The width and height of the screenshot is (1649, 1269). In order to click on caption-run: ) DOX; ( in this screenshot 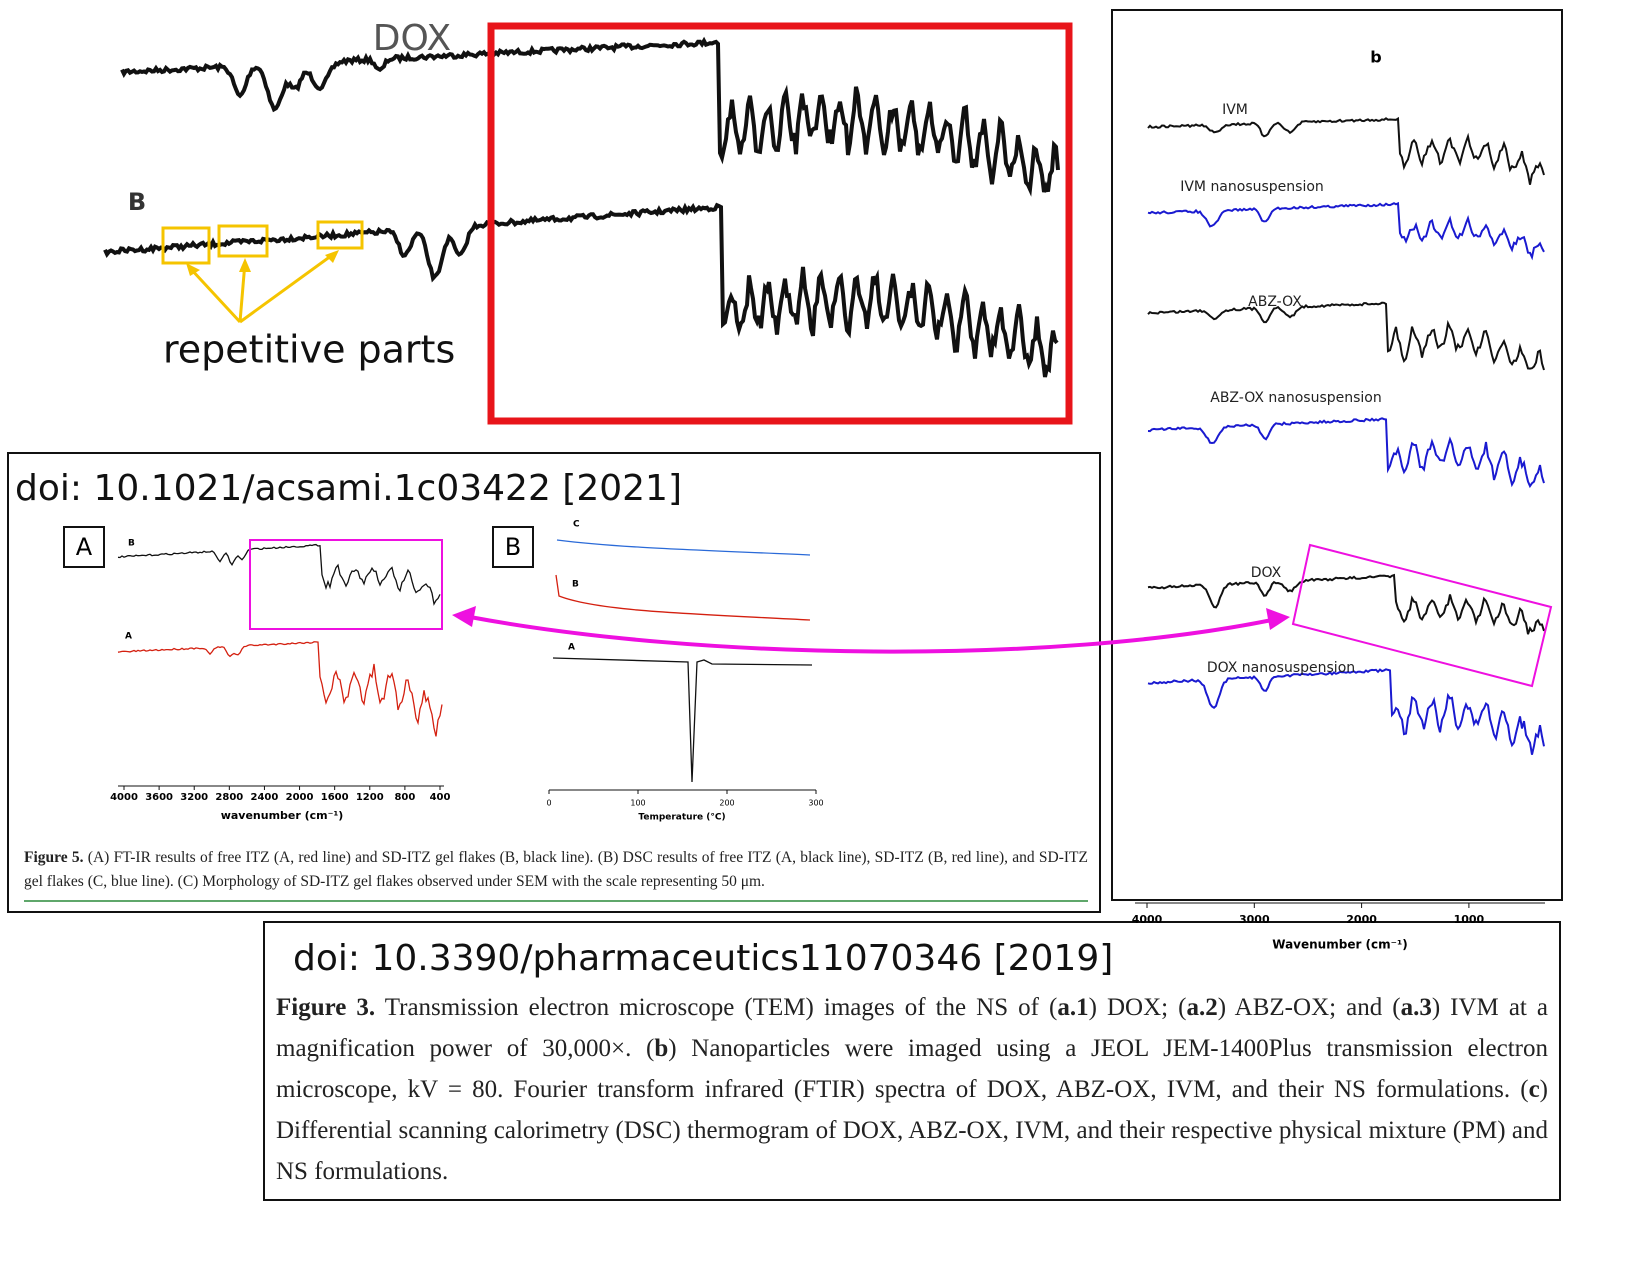, I will do `click(1137, 1007)`.